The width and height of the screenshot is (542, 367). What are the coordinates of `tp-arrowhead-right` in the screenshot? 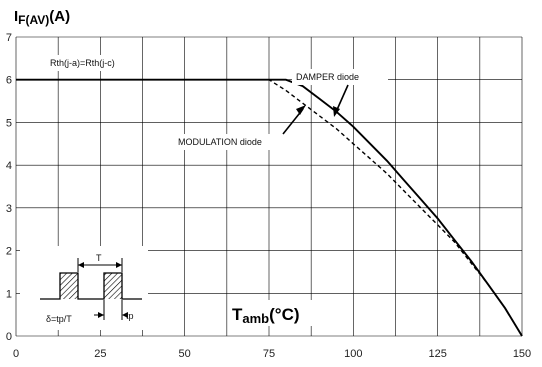 It's located at (125, 315).